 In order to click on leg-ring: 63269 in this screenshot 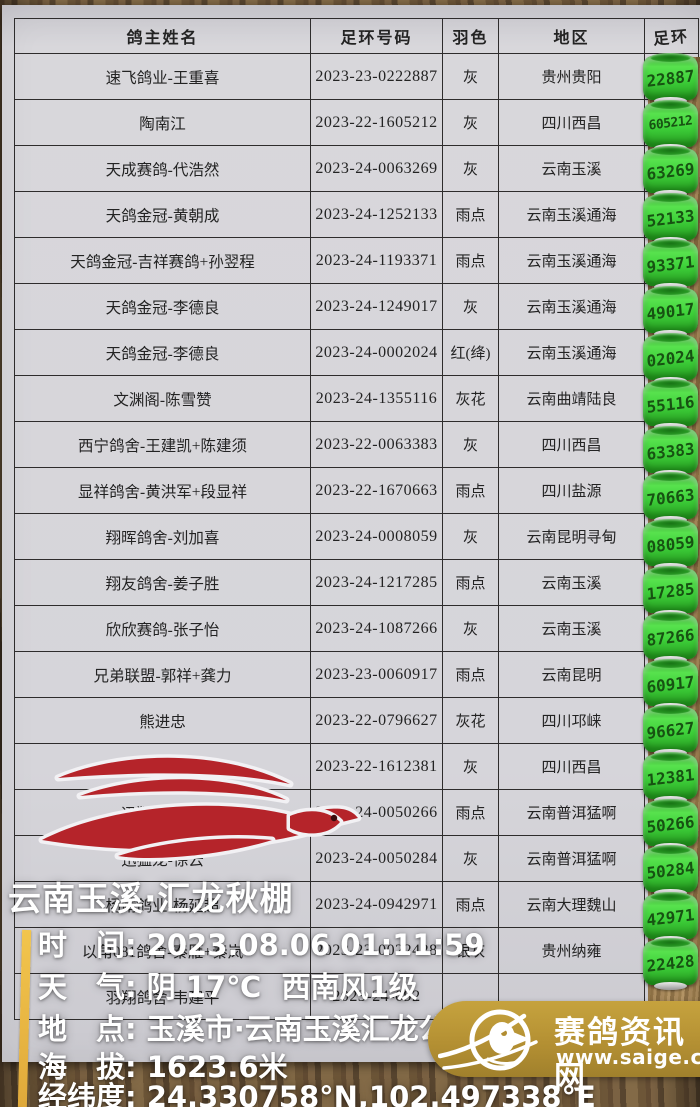, I will do `click(670, 172)`.